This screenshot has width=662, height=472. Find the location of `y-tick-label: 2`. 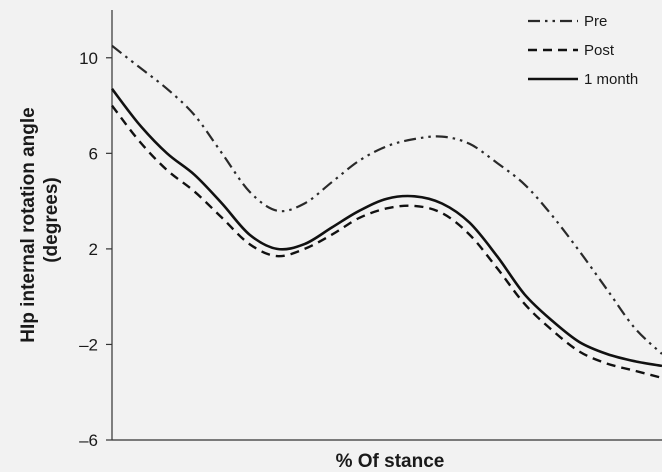

y-tick-label: 2 is located at coordinates (93, 249).